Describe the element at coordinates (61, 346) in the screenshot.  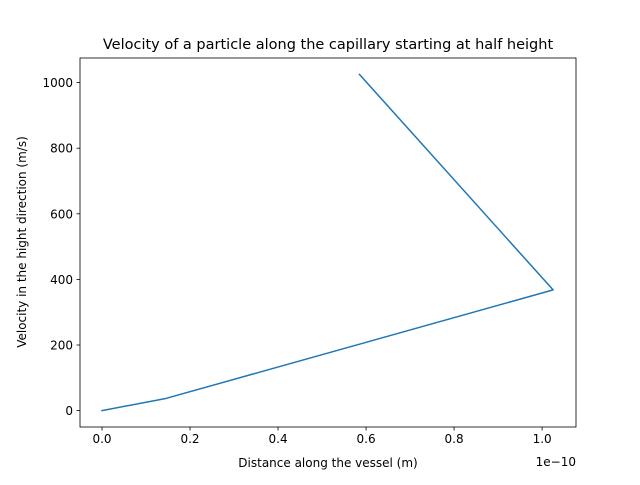
I see `y-tick-label: 200` at that location.